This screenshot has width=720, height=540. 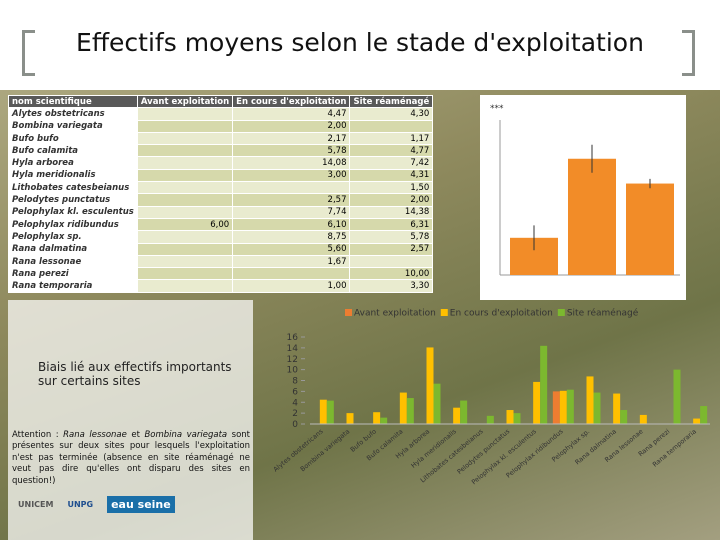 I want to click on bracket, so click(x=28, y=53).